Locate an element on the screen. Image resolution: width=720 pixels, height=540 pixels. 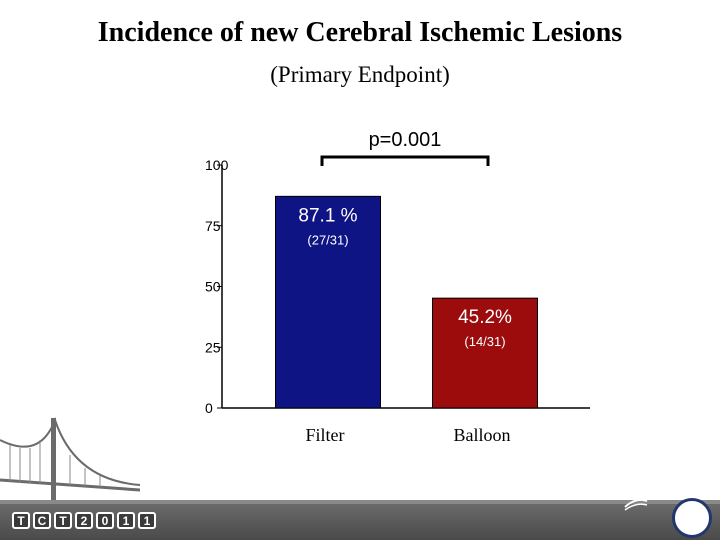
bar-fraction-label: (14/31) is located at coordinates (484, 341).